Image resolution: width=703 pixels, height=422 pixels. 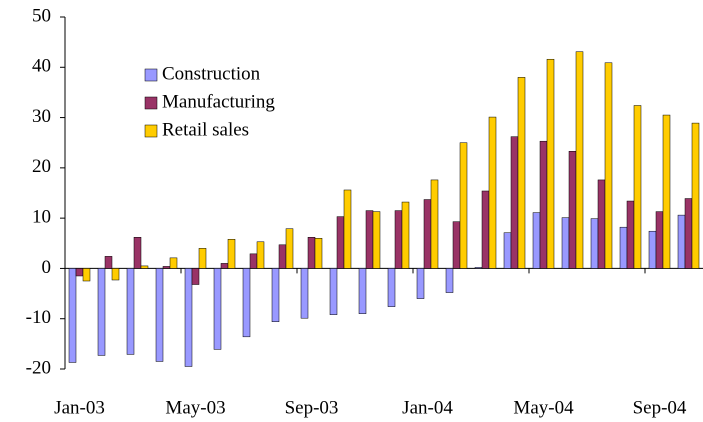 I want to click on y-tick-label: 10, so click(x=41, y=217).